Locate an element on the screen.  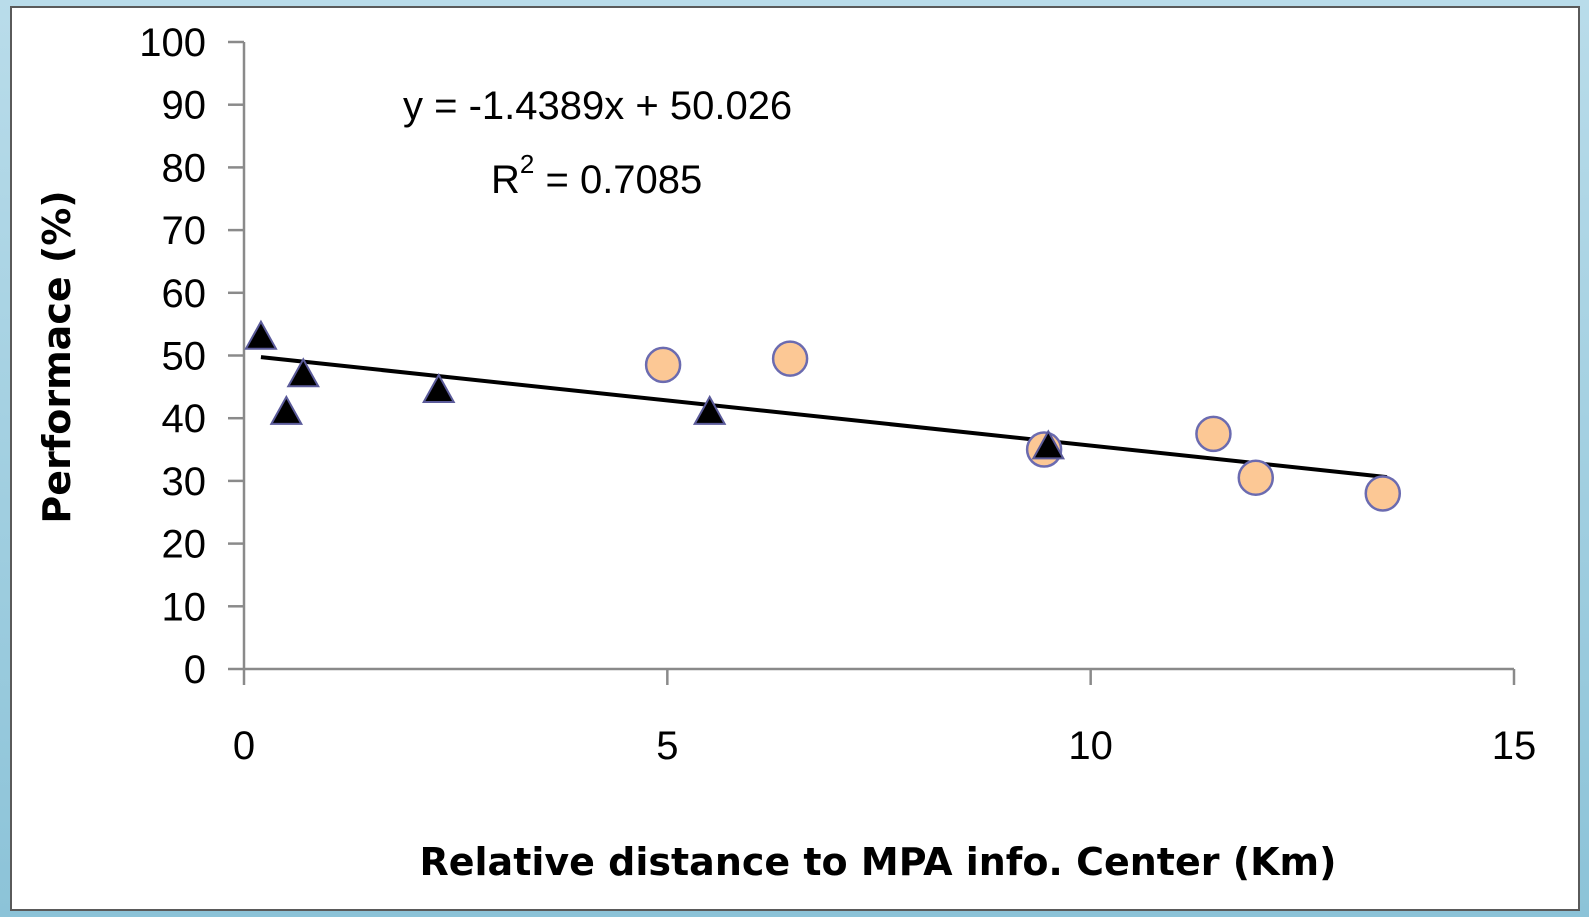
trendline is located at coordinates (824, 417).